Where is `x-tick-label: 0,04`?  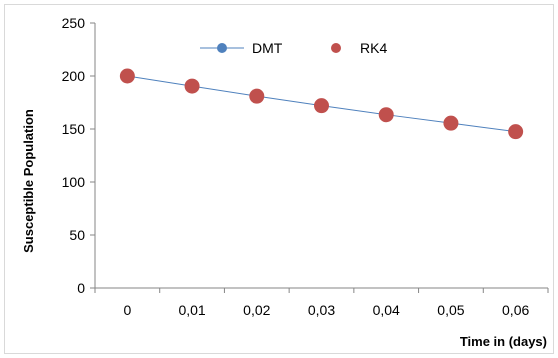
x-tick-label: 0,04 is located at coordinates (386, 310).